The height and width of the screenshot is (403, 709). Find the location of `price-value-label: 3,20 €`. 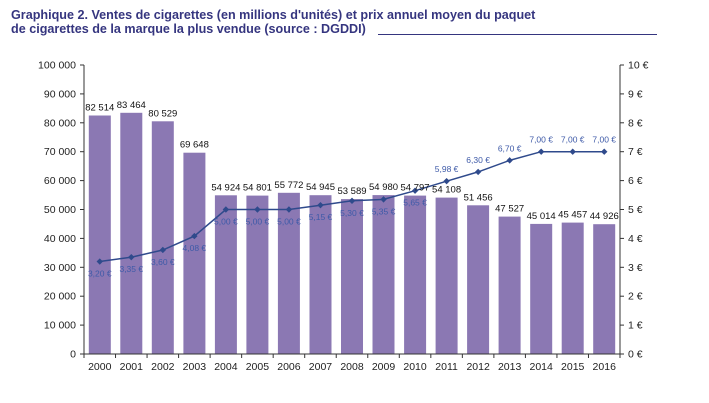

price-value-label: 3,20 € is located at coordinates (100, 274).